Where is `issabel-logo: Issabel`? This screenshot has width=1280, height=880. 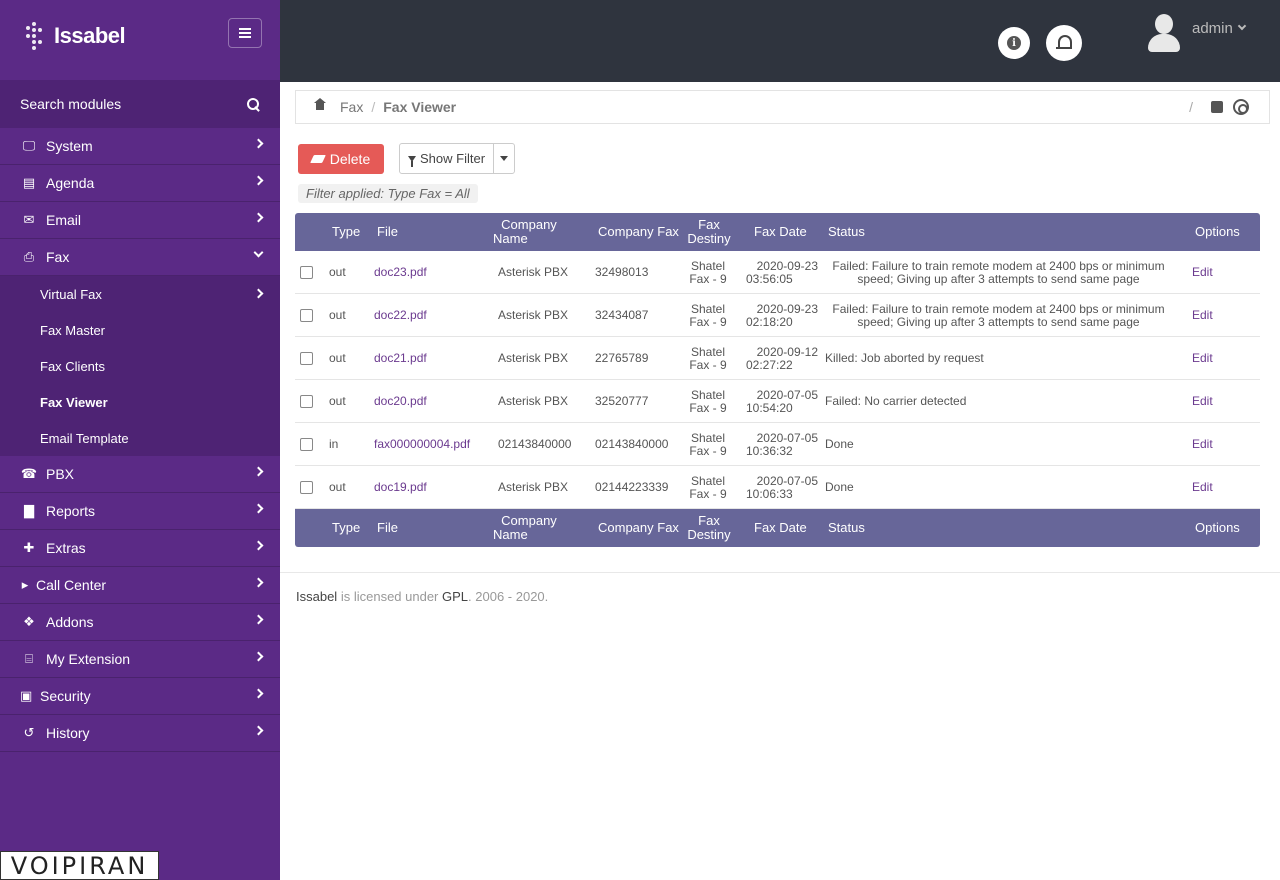
issabel-logo: Issabel is located at coordinates (76, 36).